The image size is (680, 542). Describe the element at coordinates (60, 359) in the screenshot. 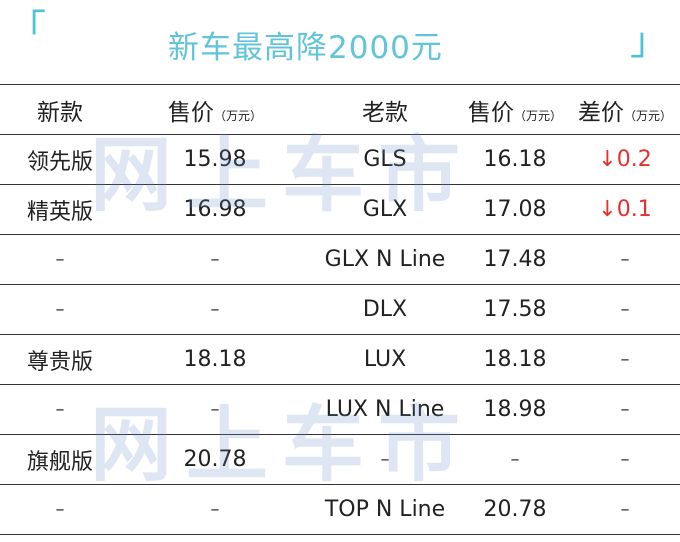

I see `cell-new-model: 尊贵版` at that location.